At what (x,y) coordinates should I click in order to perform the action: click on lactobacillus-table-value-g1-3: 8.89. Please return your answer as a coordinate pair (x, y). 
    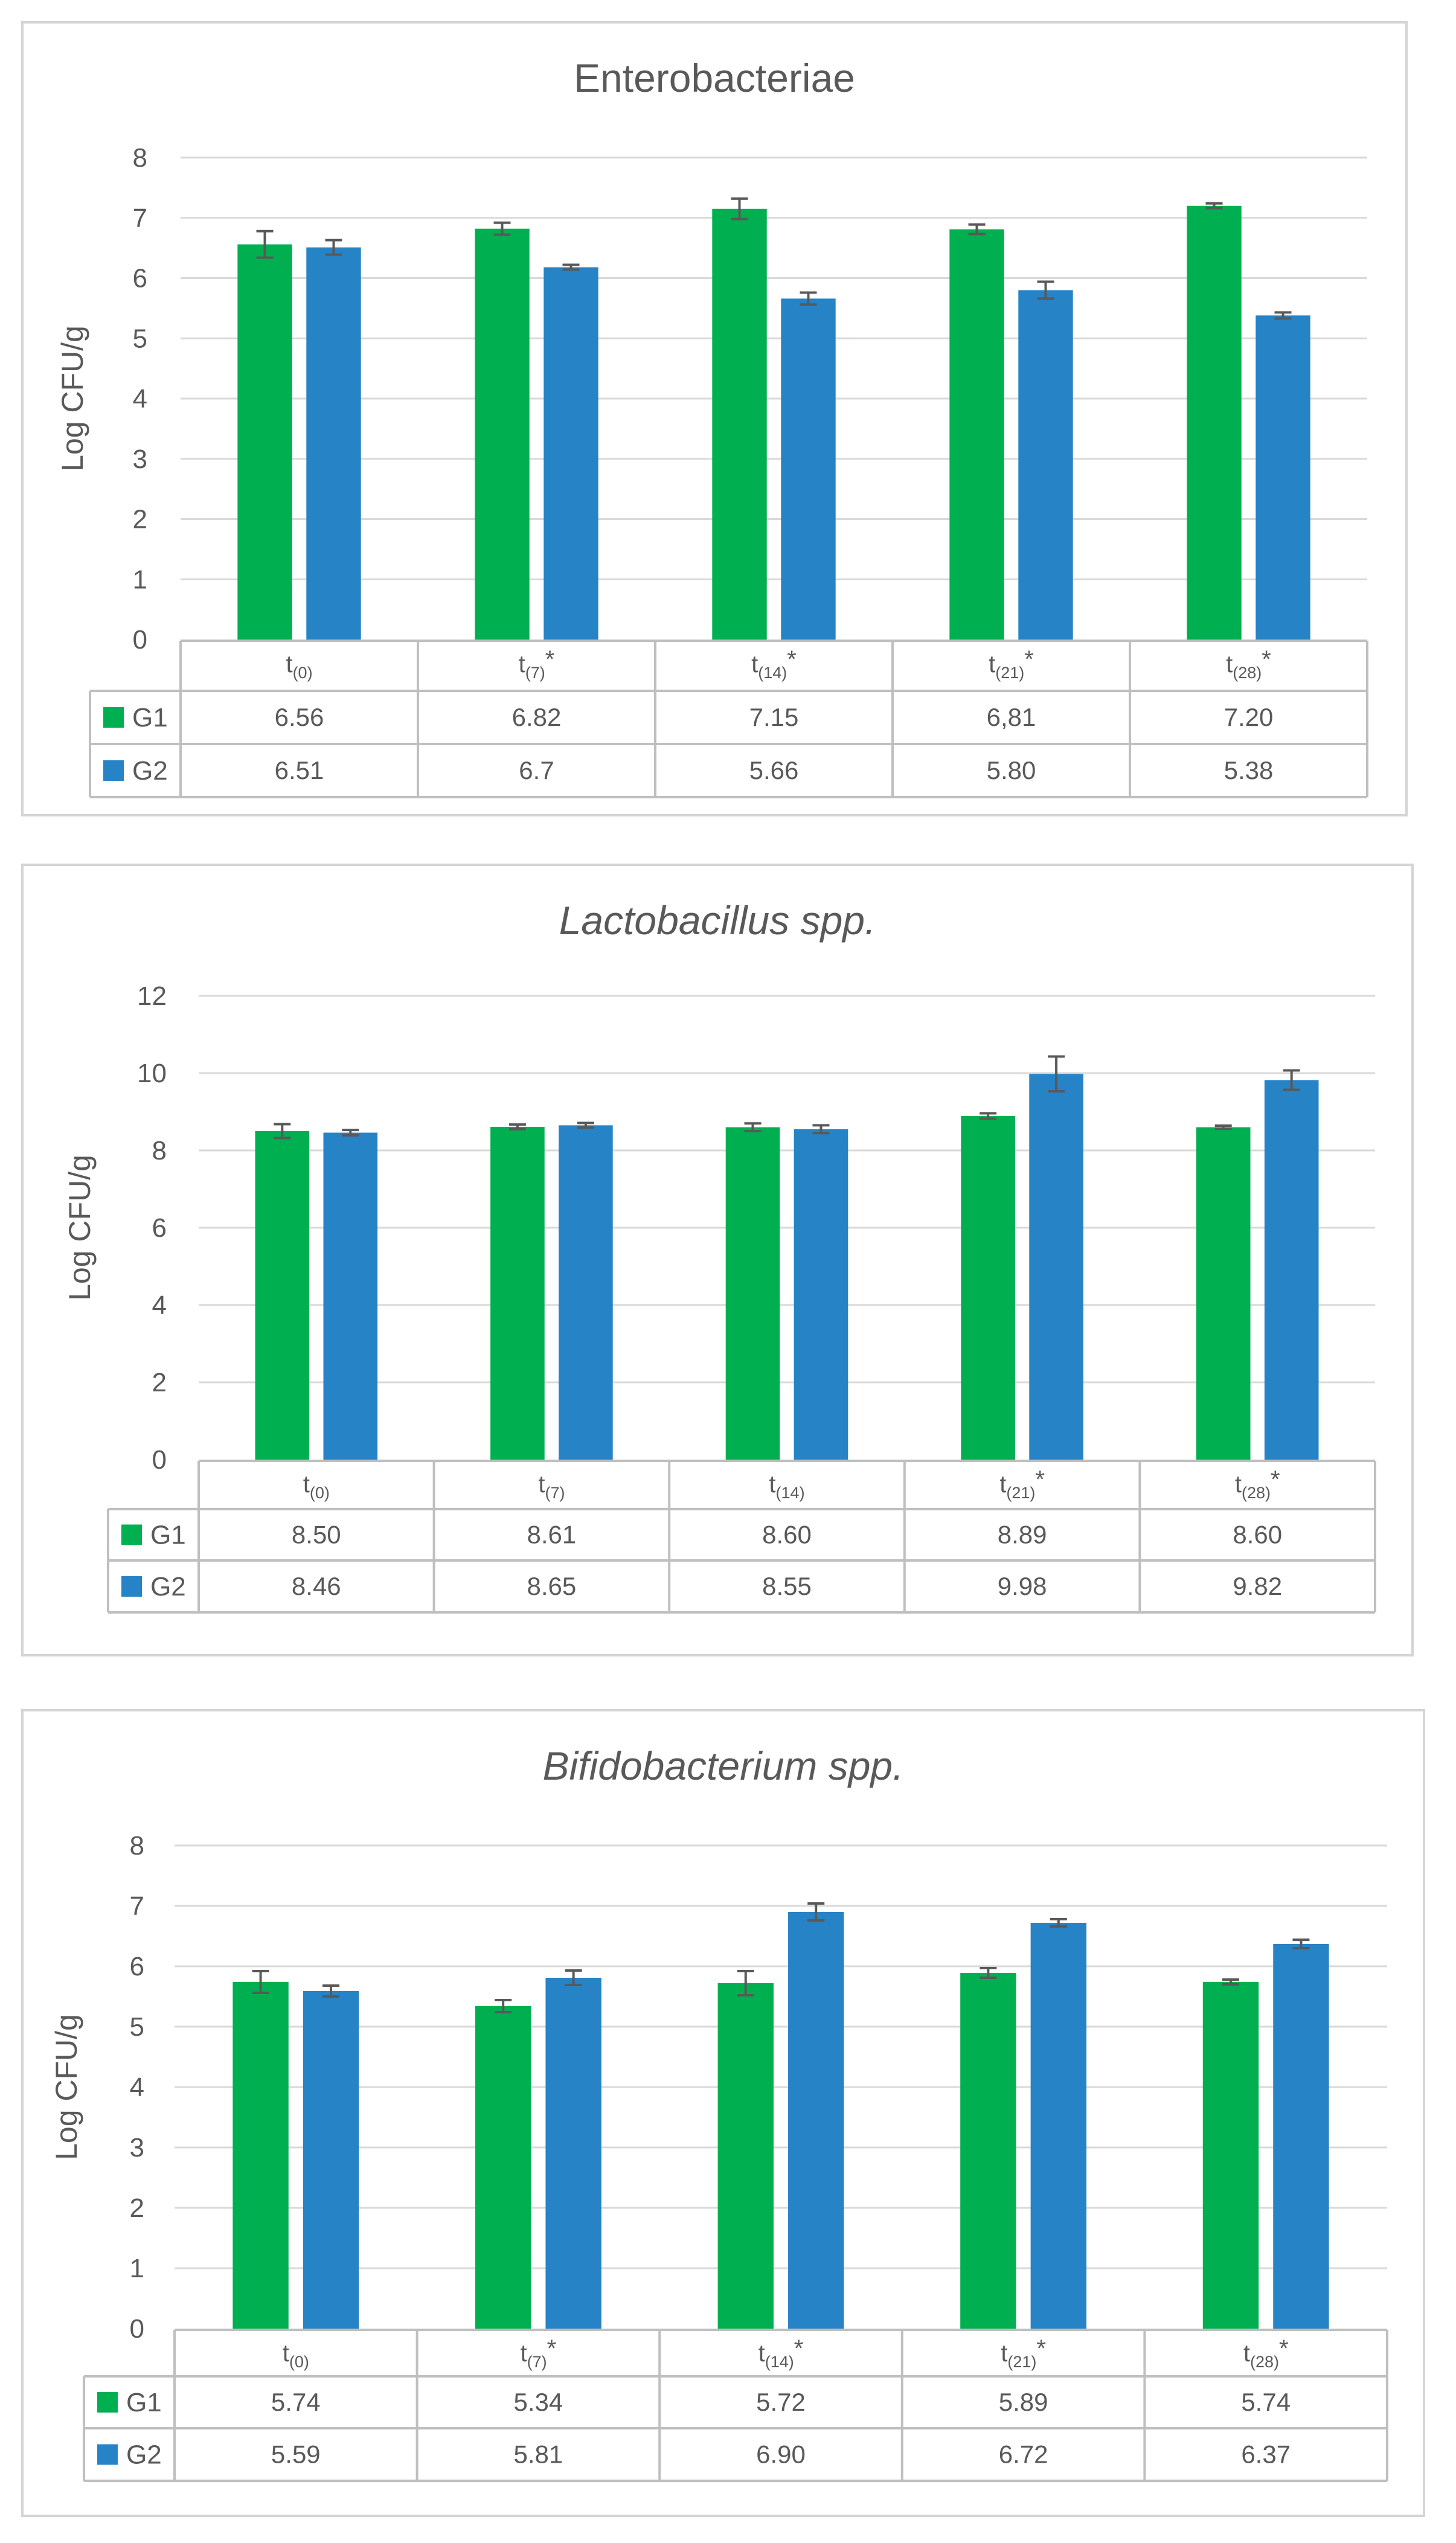
    Looking at the image, I should click on (1022, 1535).